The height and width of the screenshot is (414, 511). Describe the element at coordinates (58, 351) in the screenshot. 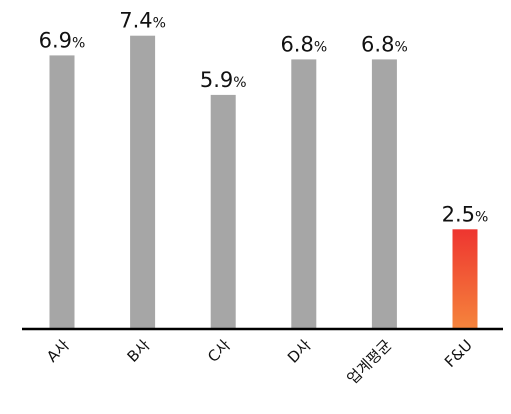

I see `category-label-1: A사` at that location.